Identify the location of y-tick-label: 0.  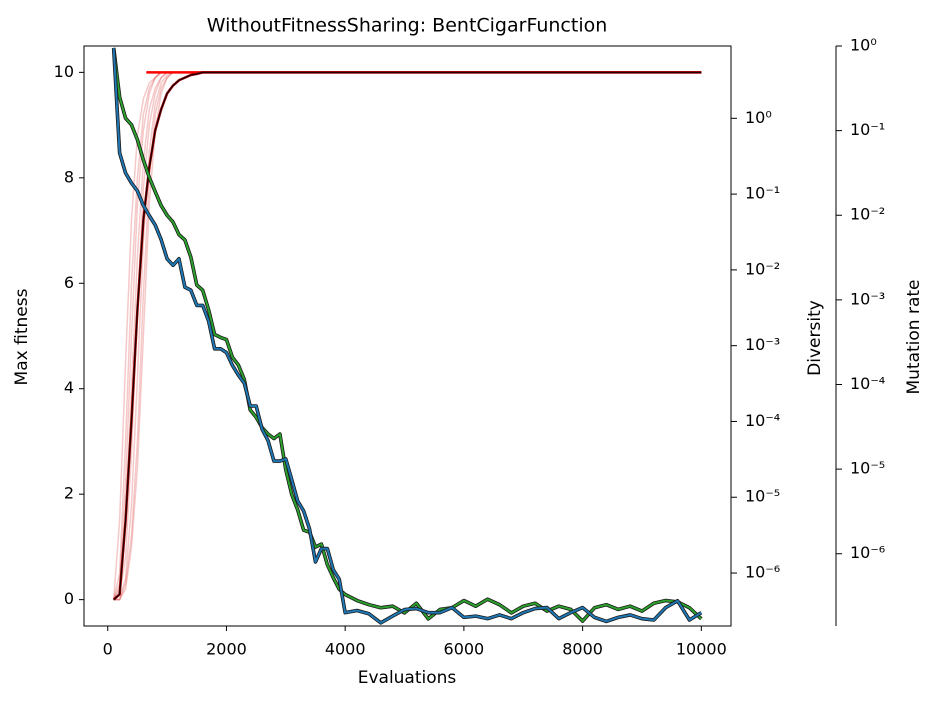
(69, 598).